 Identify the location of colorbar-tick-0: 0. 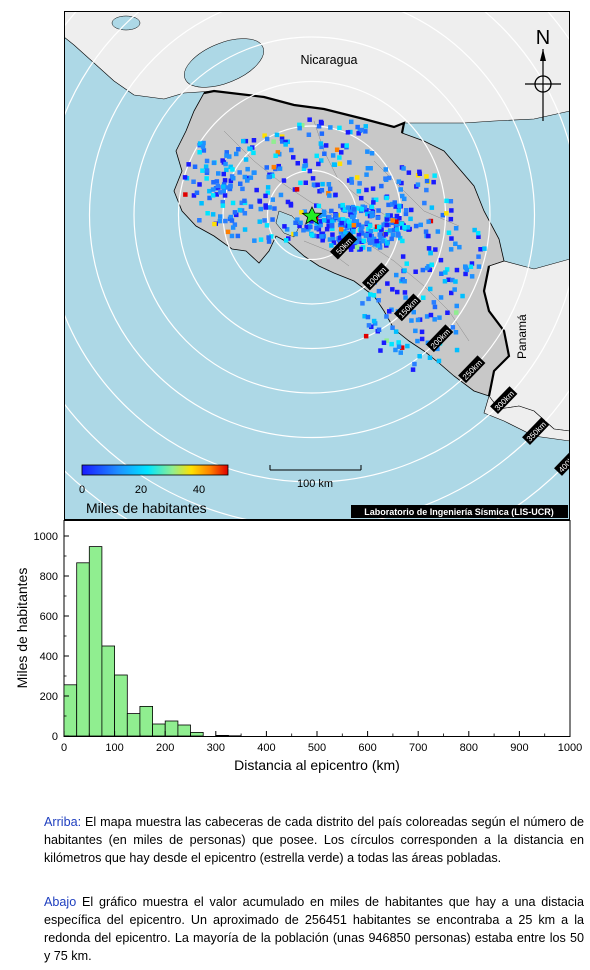
(82, 490).